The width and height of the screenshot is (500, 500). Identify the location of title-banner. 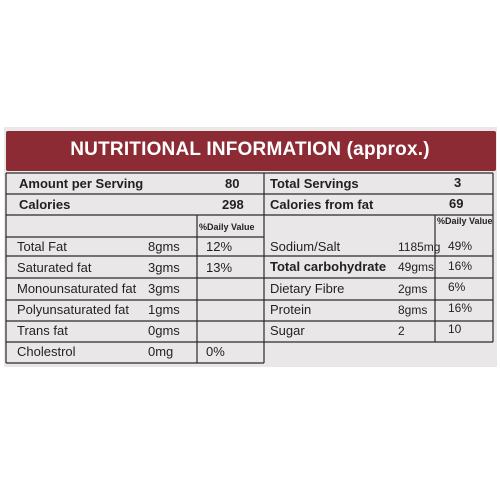
(251, 151).